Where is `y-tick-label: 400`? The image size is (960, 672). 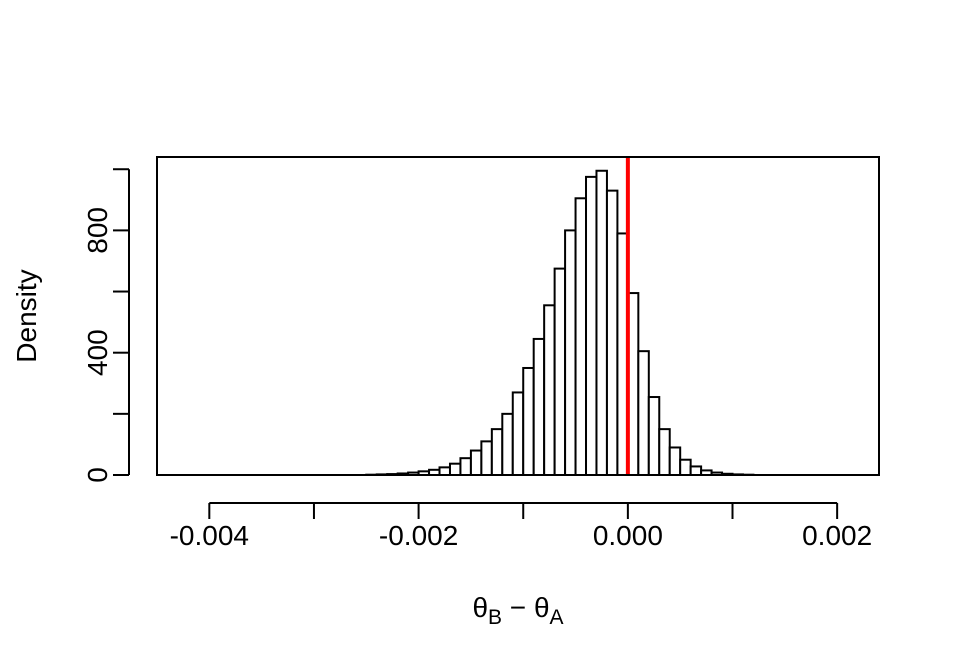 y-tick-label: 400 is located at coordinates (97, 352).